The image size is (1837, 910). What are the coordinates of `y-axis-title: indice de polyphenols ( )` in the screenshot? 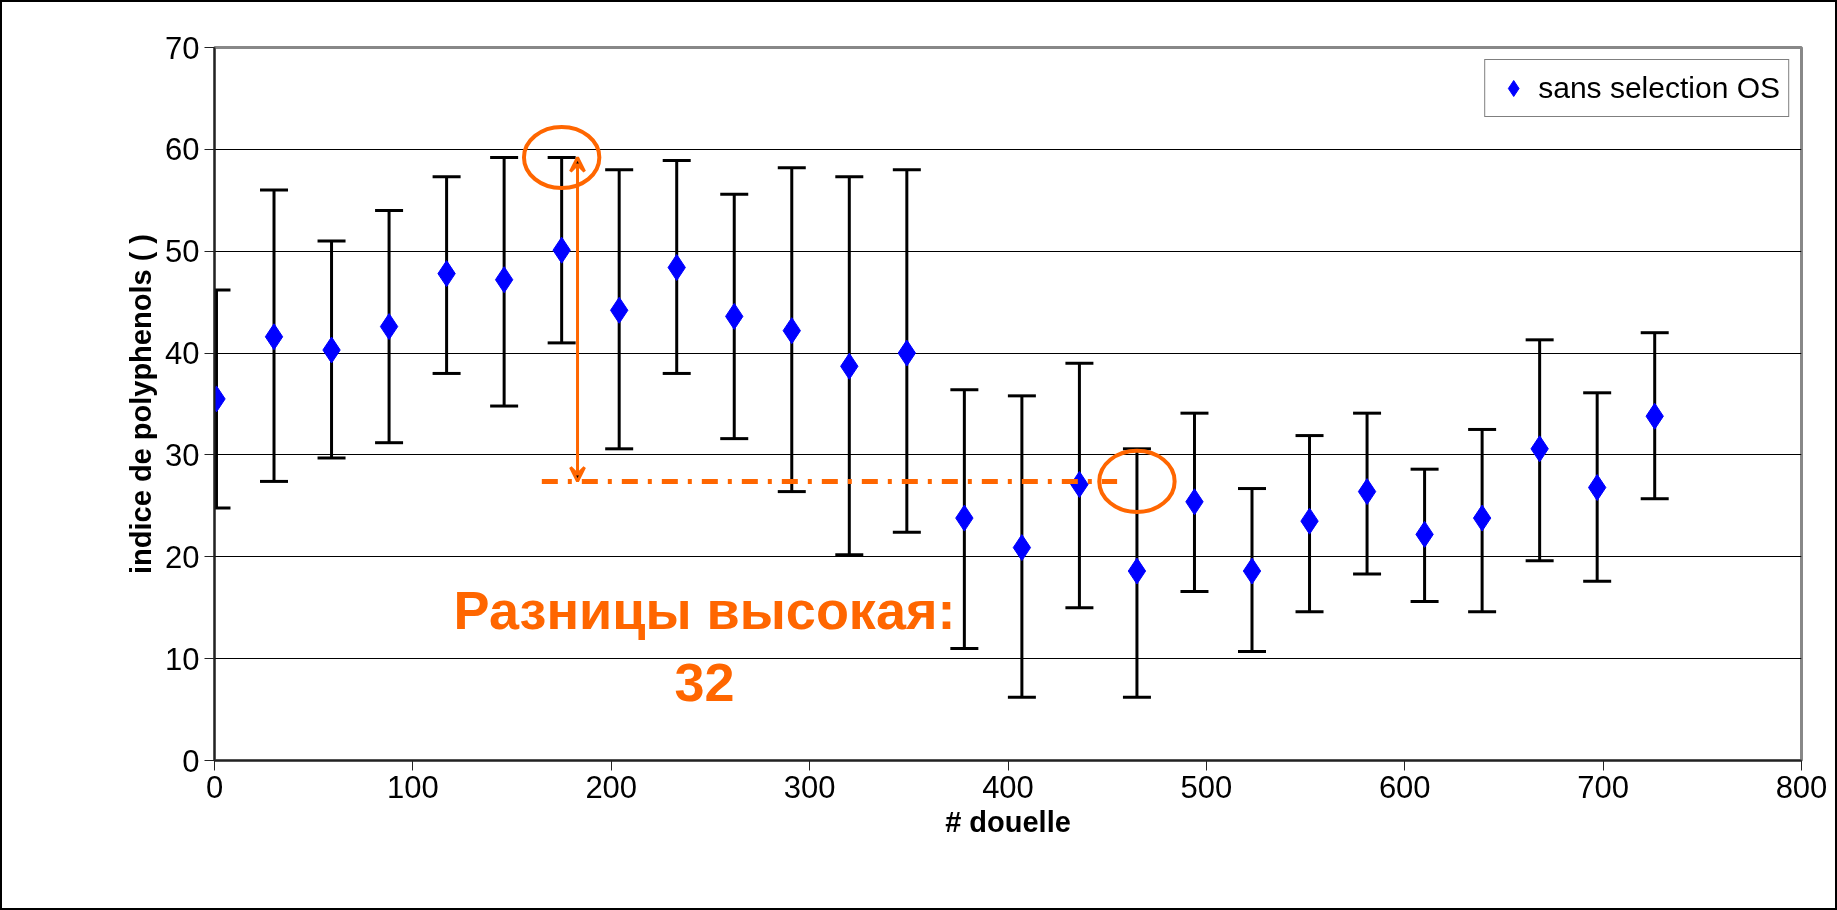 It's located at (141, 404).